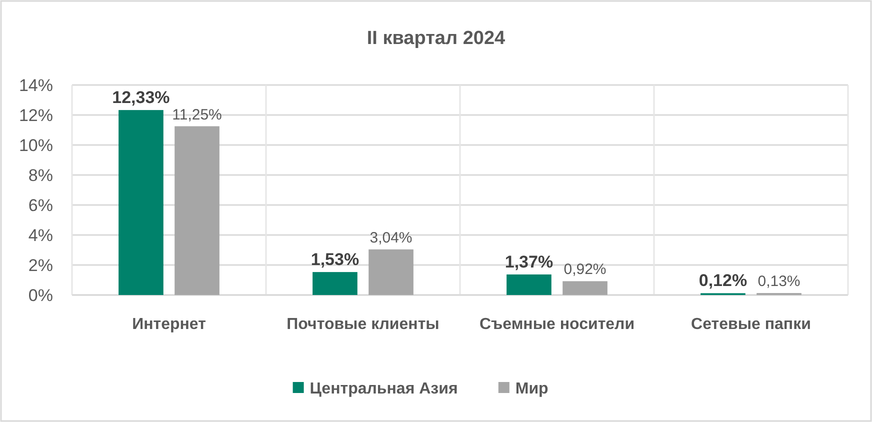  I want to click on y-tick-label: 2%, so click(40, 265).